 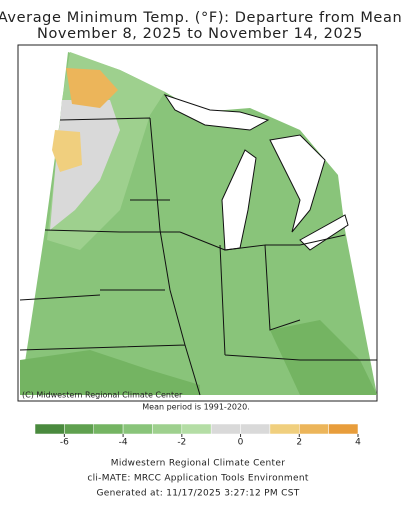 I want to click on colorbar-label: -2, so click(x=181, y=443).